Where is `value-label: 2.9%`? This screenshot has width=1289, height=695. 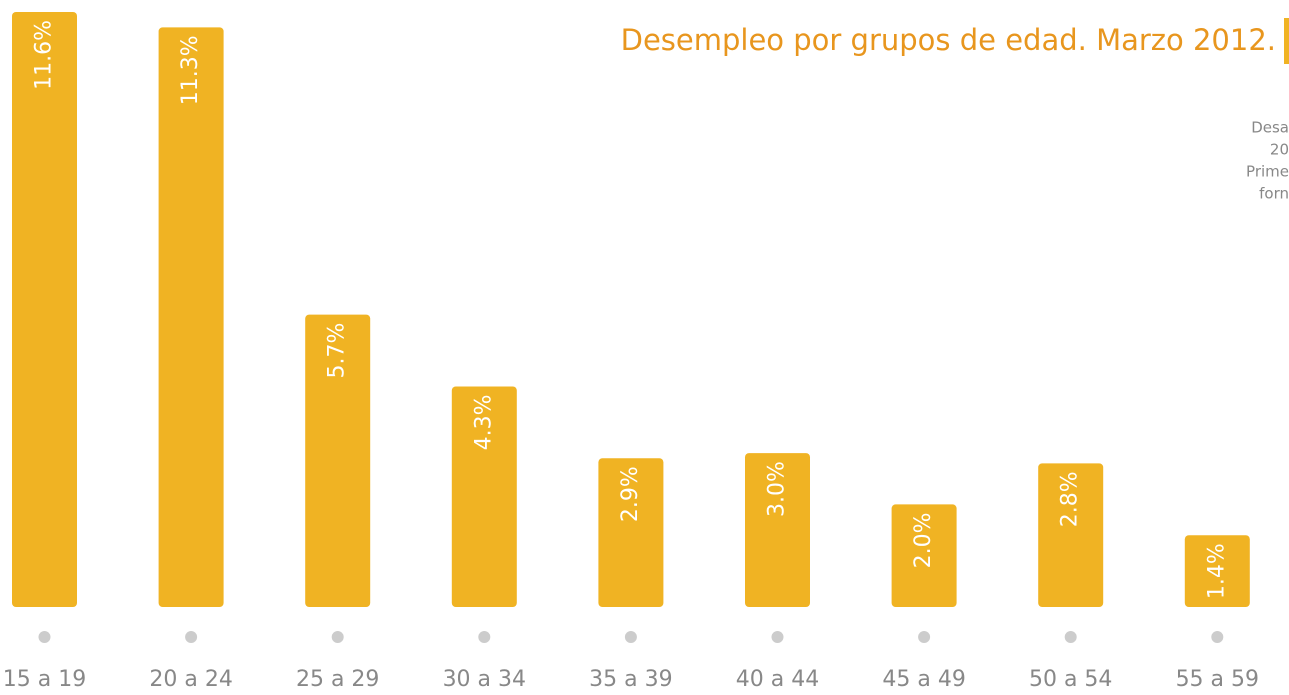 value-label: 2.9% is located at coordinates (630, 494).